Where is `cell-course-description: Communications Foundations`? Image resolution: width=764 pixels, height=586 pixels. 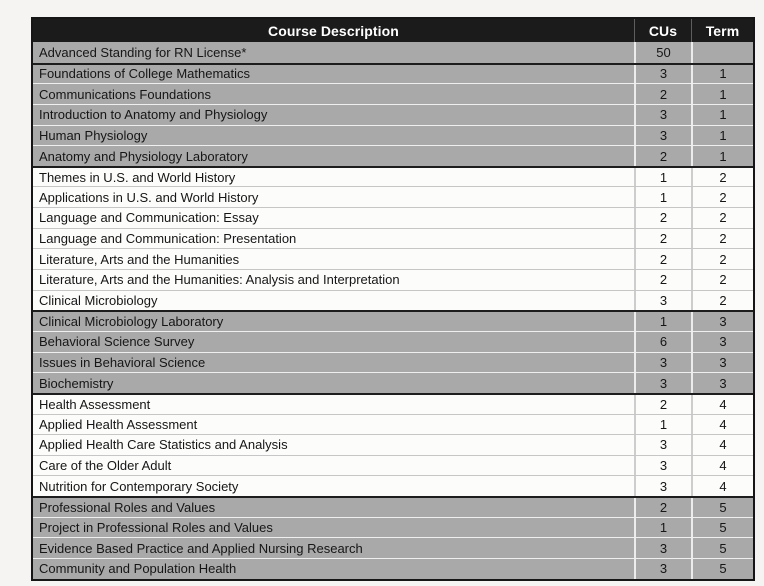 cell-course-description: Communications Foundations is located at coordinates (125, 94).